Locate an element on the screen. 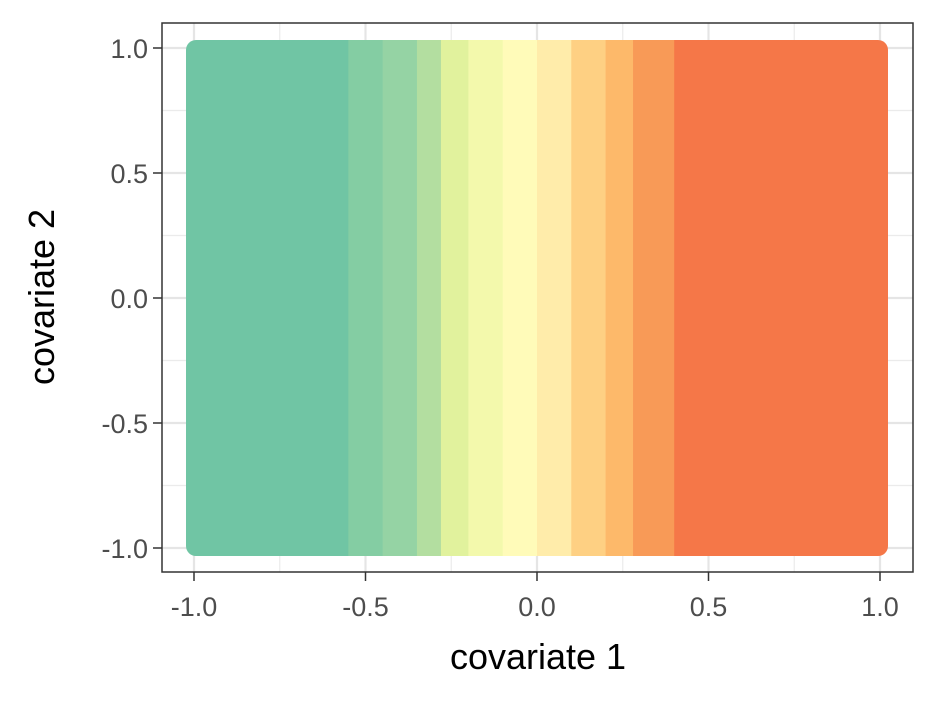 The width and height of the screenshot is (937, 703). x-tick-label: 1.0 is located at coordinates (880, 607).